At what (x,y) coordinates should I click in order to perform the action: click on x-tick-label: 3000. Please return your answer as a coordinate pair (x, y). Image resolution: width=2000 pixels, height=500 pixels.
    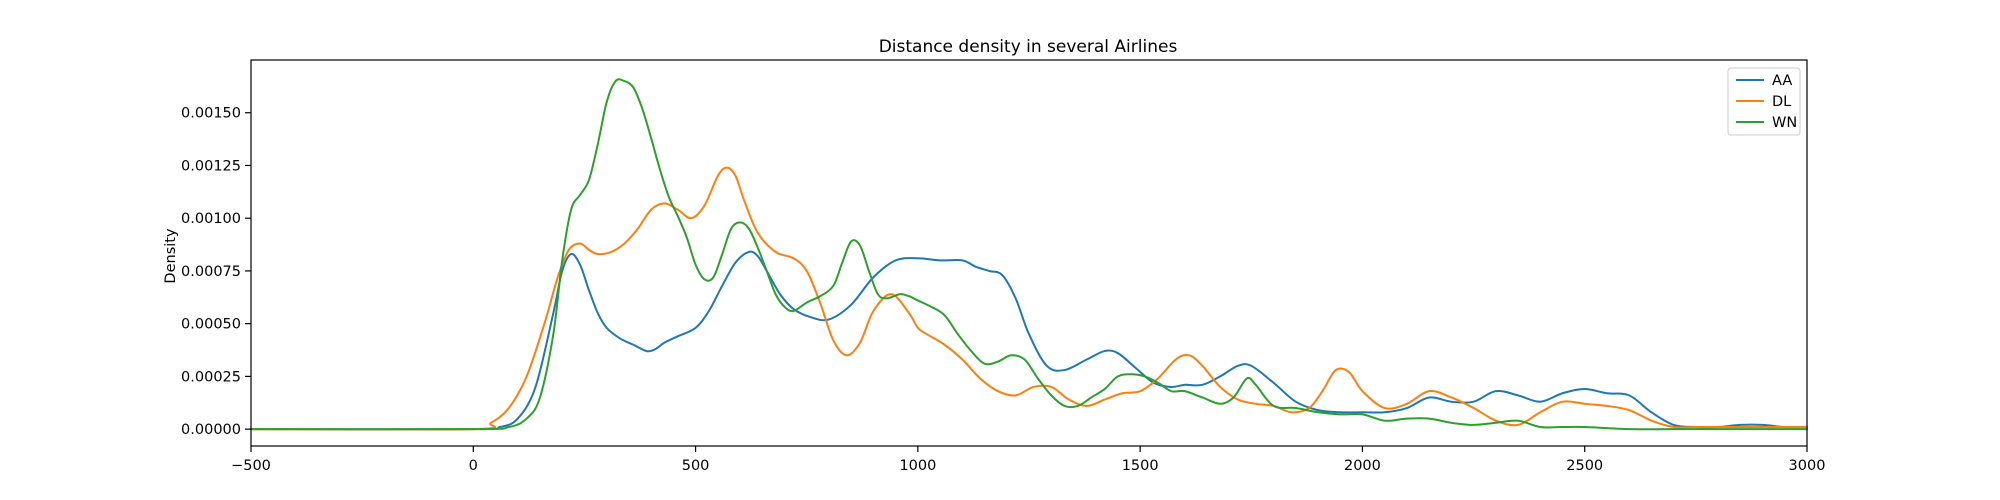
    Looking at the image, I should click on (1807, 466).